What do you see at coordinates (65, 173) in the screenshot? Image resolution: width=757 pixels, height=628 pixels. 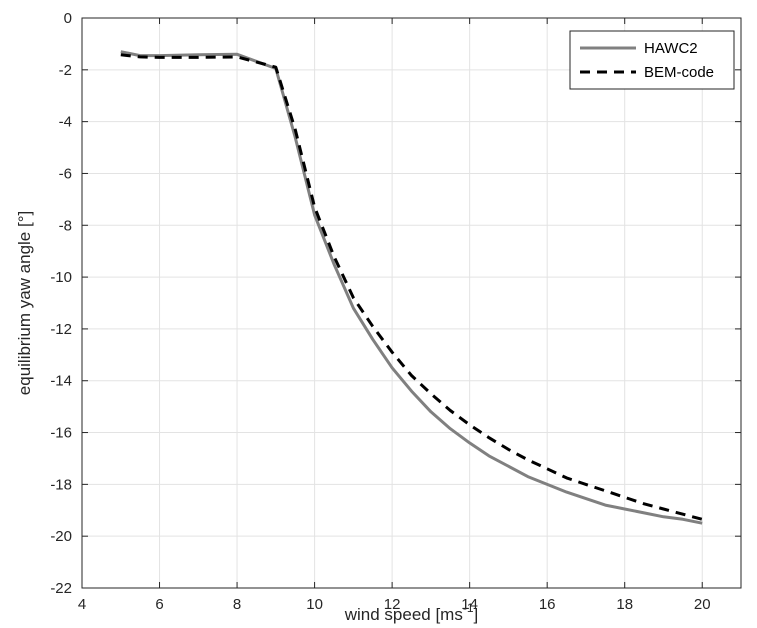 I see `y-tick-label: -6` at bounding box center [65, 173].